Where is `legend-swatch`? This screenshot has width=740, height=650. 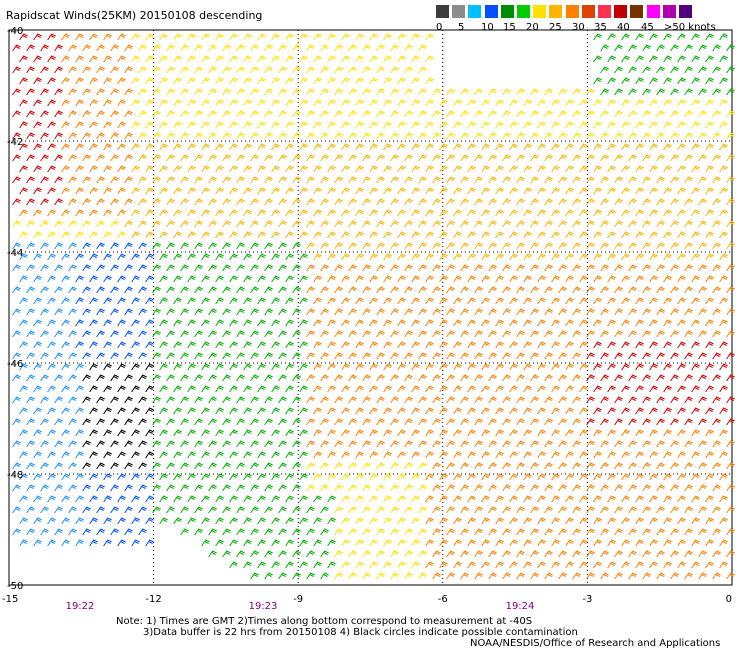 legend-swatch is located at coordinates (556, 11).